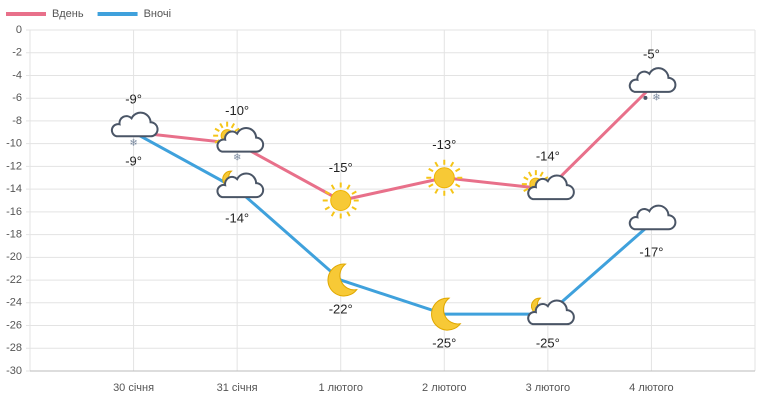 This screenshot has width=760, height=400. I want to click on y-tick-label: -18, so click(14, 235).